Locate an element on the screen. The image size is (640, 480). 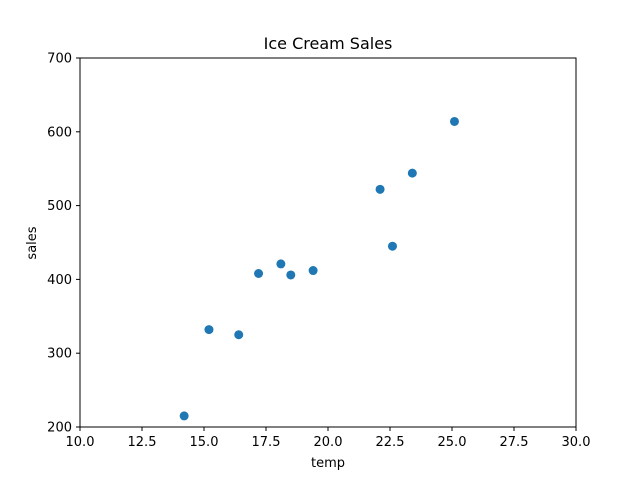
y-tick-label: 300 is located at coordinates (59, 354).